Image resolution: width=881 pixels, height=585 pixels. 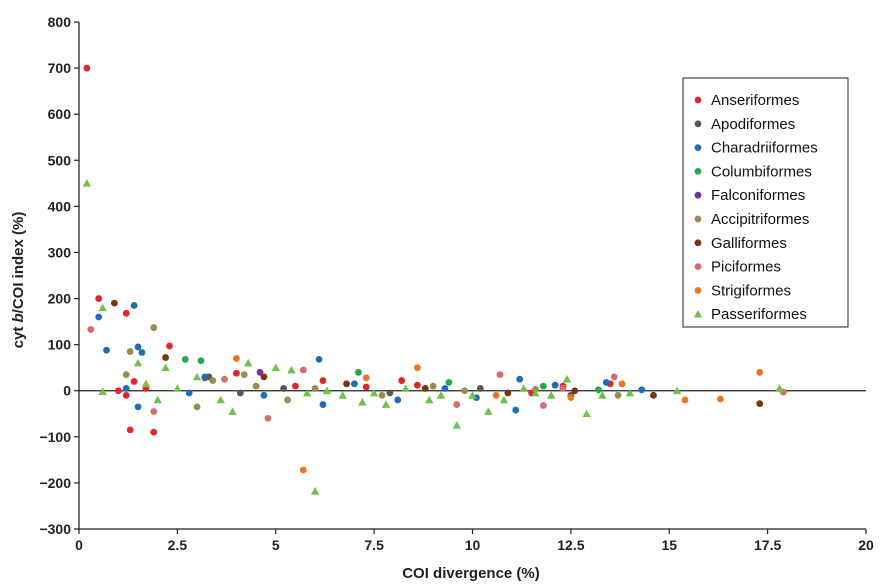 What do you see at coordinates (761, 171) in the screenshot?
I see `legend-label: Columbiformes` at bounding box center [761, 171].